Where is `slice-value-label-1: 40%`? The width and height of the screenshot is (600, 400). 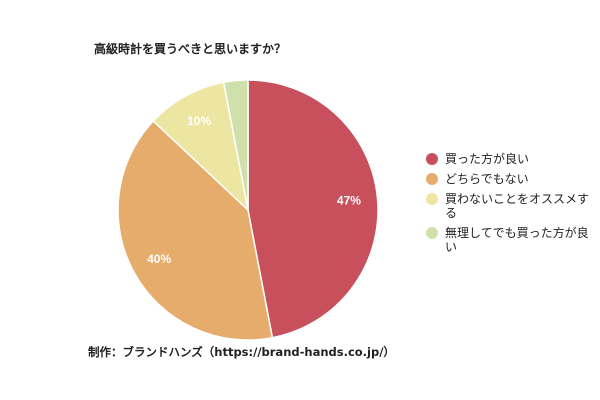 slice-value-label-1: 40% is located at coordinates (159, 259).